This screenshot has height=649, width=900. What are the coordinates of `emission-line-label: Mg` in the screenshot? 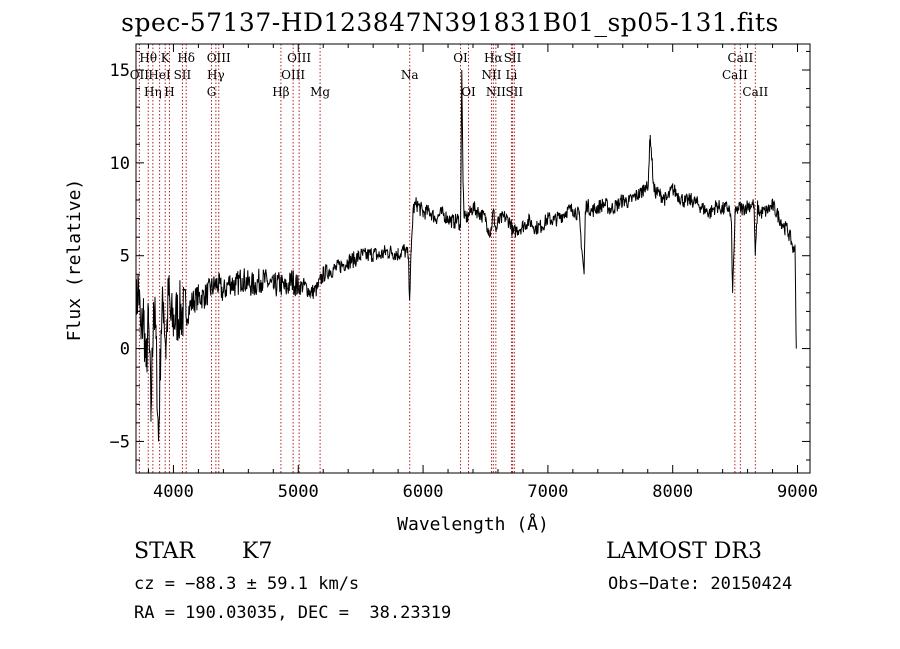 It's located at (320, 92).